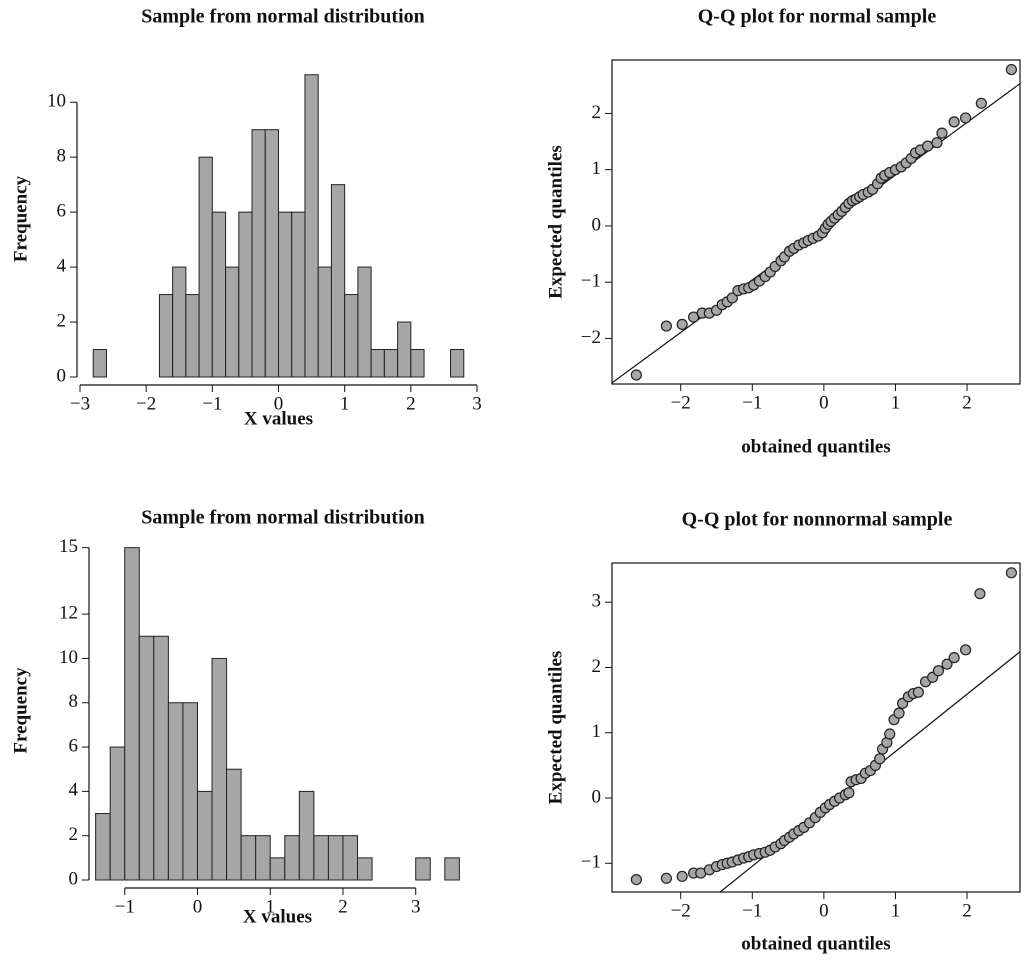  I want to click on y-tick-label: 15, so click(68, 546).